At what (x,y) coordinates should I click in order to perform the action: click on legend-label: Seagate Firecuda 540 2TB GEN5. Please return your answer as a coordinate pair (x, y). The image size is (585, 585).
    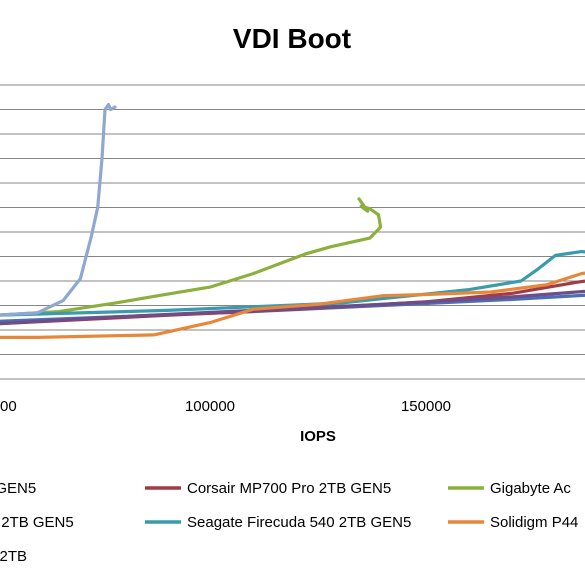
    Looking at the image, I should click on (299, 522).